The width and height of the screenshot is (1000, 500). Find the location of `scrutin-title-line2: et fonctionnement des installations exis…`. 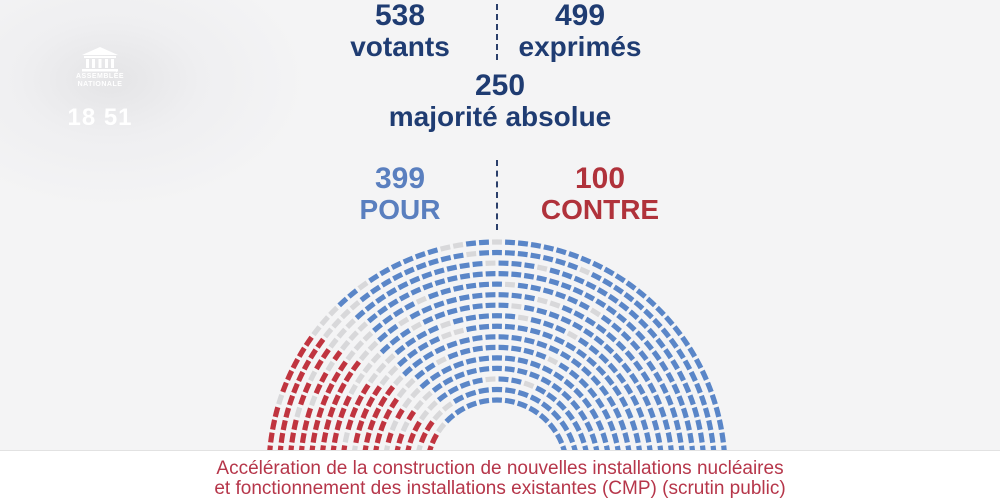

scrutin-title-line2: et fonctionnement des installations exis… is located at coordinates (500, 488).